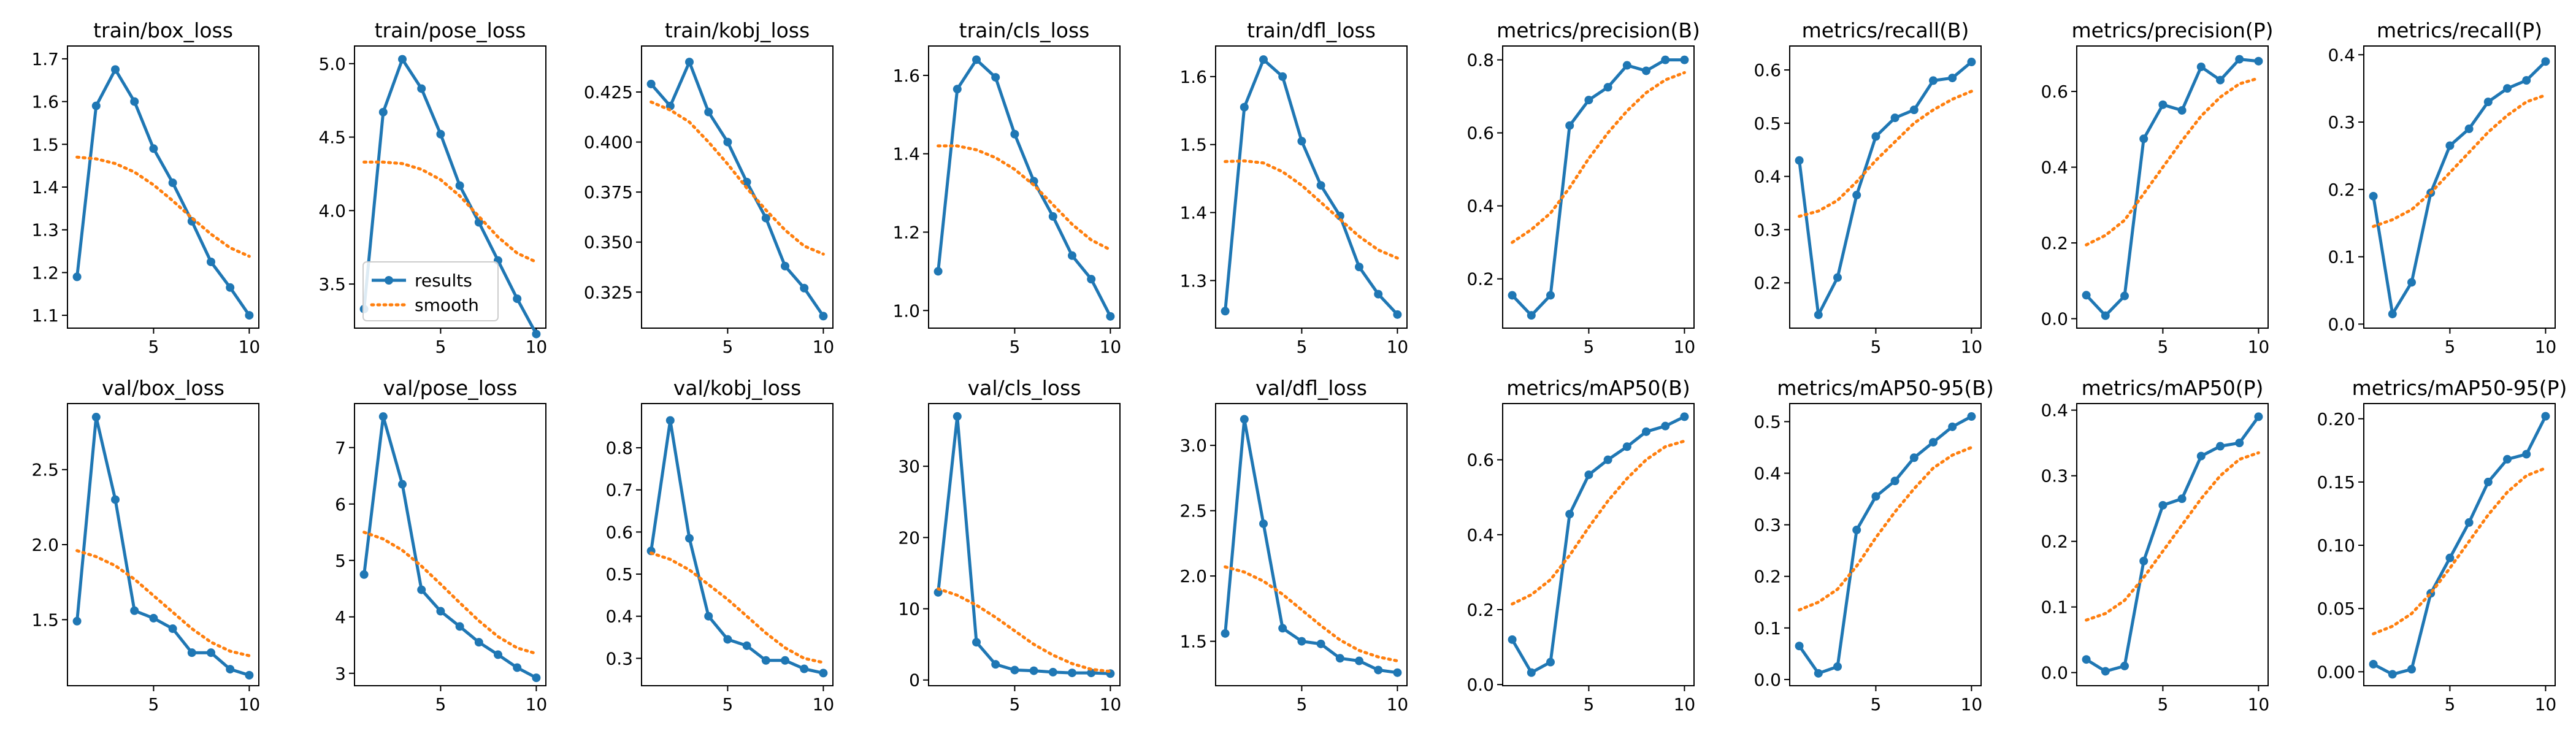 Image resolution: width=2576 pixels, height=736 pixels. I want to click on subplot-17: metrics/mAP50(P) 5 10 0.0 0.1 0.2 0.3 0.4, so click(2155, 545).